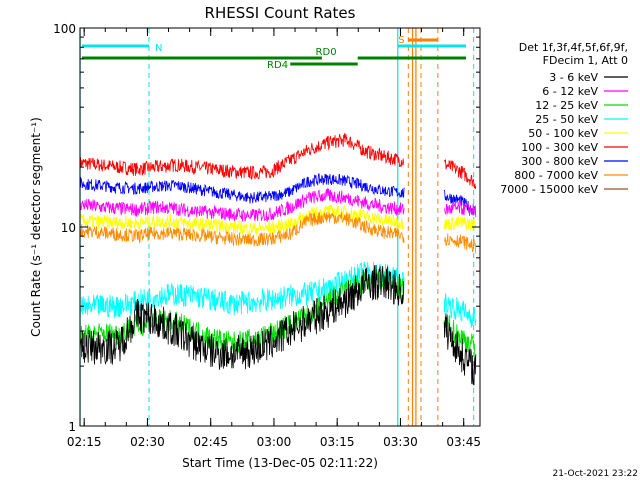 The height and width of the screenshot is (480, 640). What do you see at coordinates (158, 48) in the screenshot?
I see `night-label: N` at bounding box center [158, 48].